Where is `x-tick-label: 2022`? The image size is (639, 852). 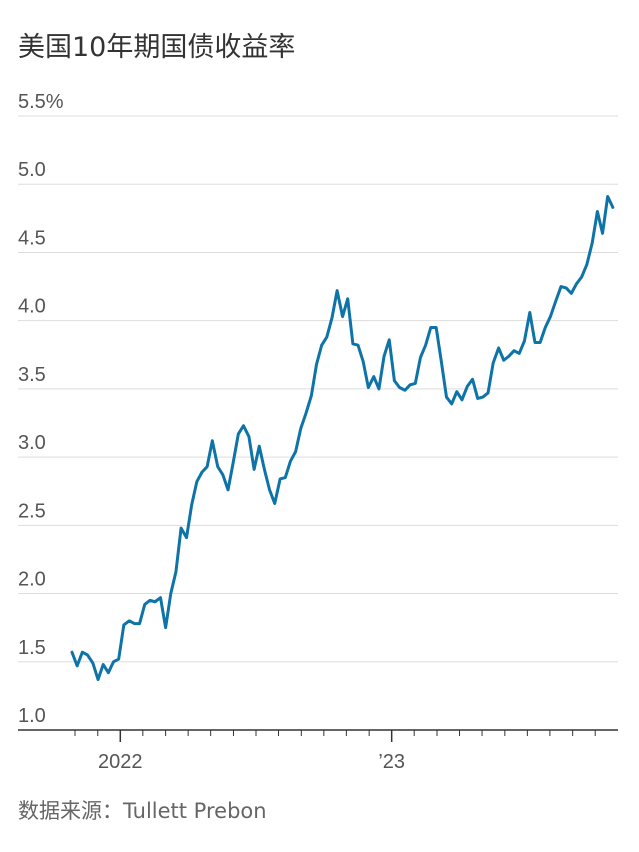
x-tick-label: 2022 is located at coordinates (120, 762).